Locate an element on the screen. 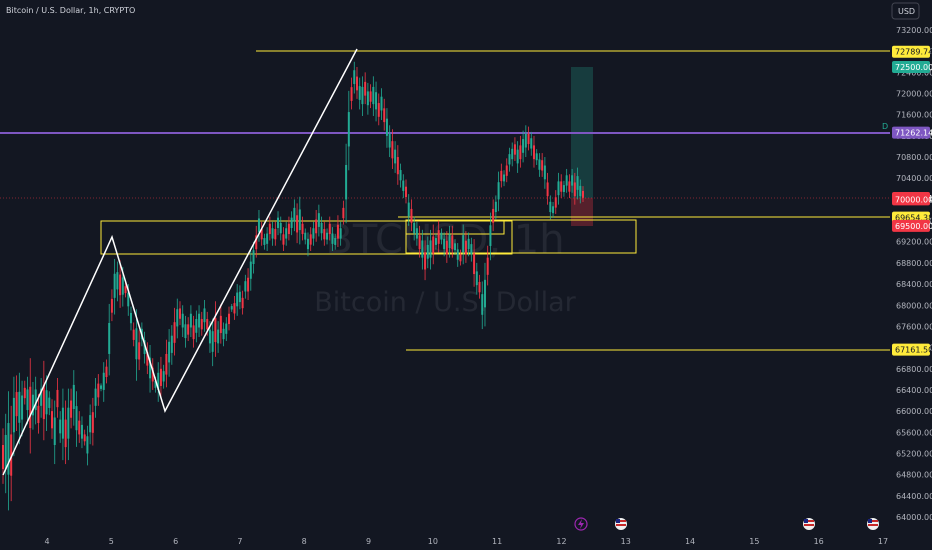  demand-zone-box is located at coordinates (306, 237).